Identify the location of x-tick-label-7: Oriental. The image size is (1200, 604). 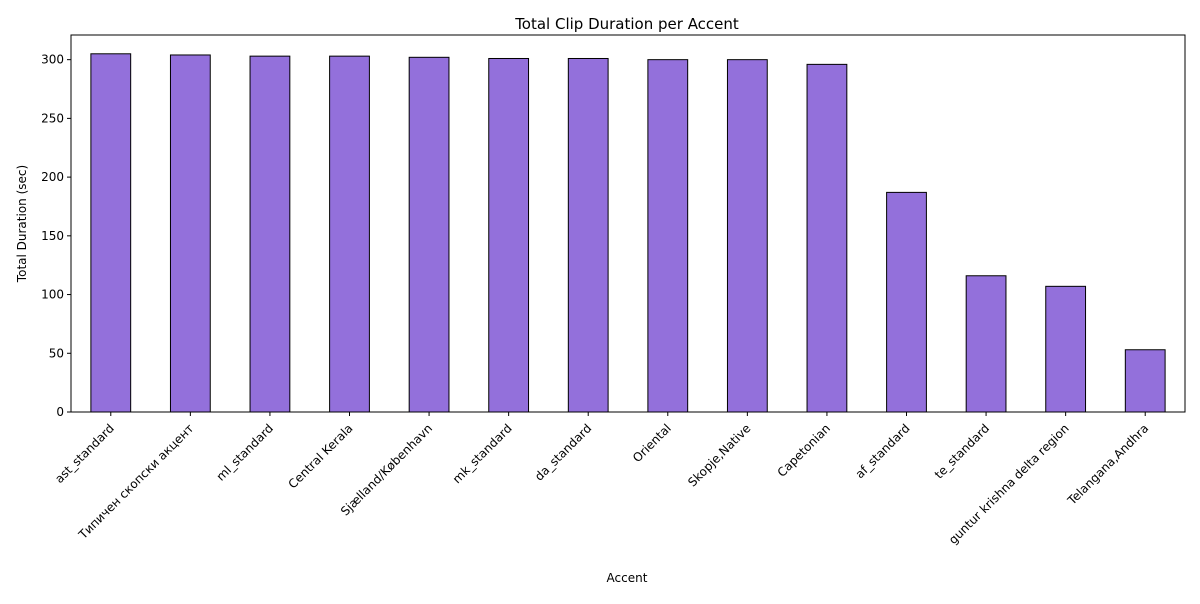
(652, 443).